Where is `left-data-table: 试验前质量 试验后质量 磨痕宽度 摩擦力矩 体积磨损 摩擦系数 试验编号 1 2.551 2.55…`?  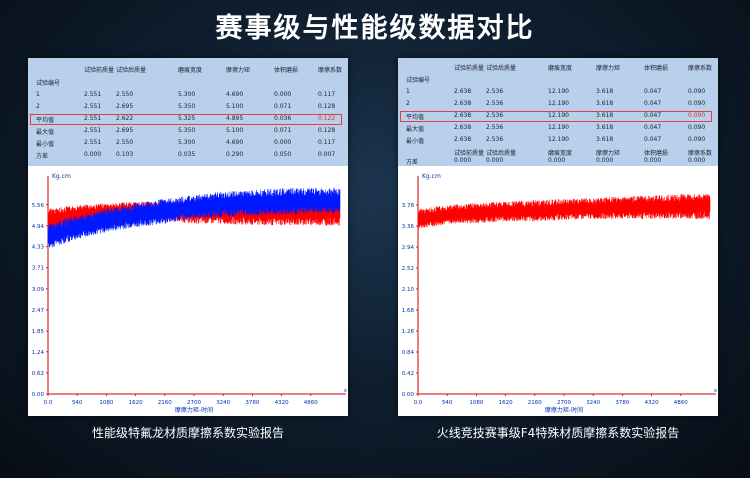
left-data-table: 试验前质量 试验后质量 磨痕宽度 摩擦力矩 体积磨损 摩擦系数 试验编号 1 2.551 2.55… is located at coordinates (188, 112).